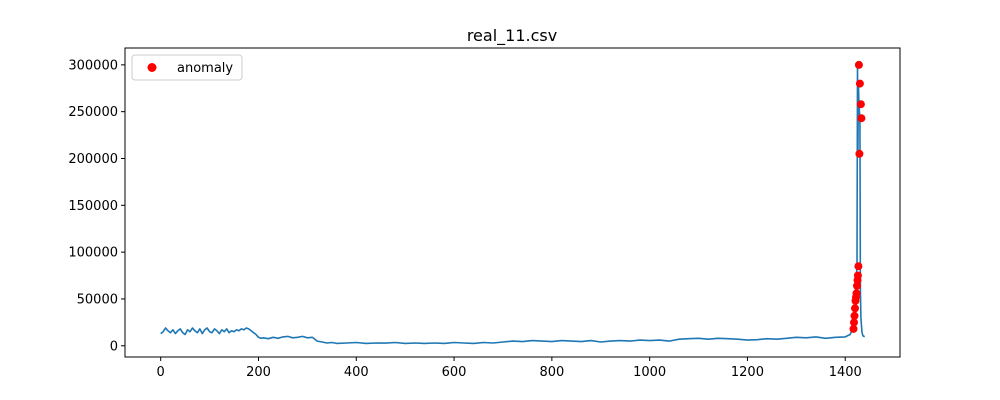 This screenshot has width=1000, height=400. What do you see at coordinates (205, 68) in the screenshot?
I see `legend-label-anomaly: anomaly` at bounding box center [205, 68].